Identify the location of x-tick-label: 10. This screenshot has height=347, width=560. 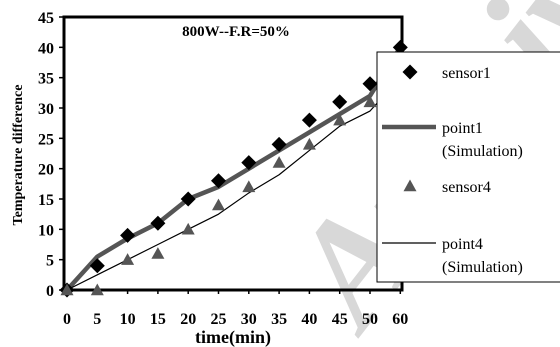
(128, 319).